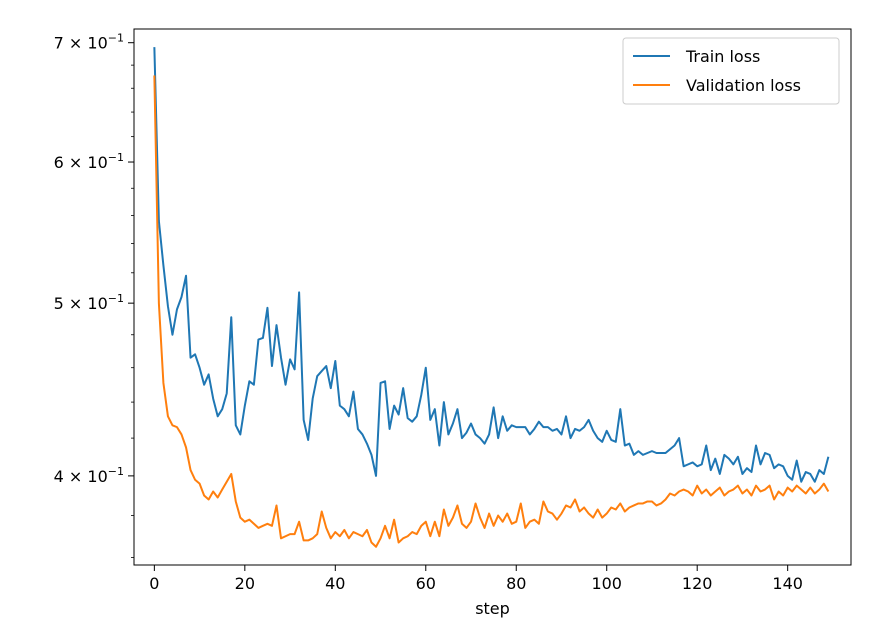 The height and width of the screenshot is (641, 880). I want to click on x-tick-label: 120, so click(697, 583).